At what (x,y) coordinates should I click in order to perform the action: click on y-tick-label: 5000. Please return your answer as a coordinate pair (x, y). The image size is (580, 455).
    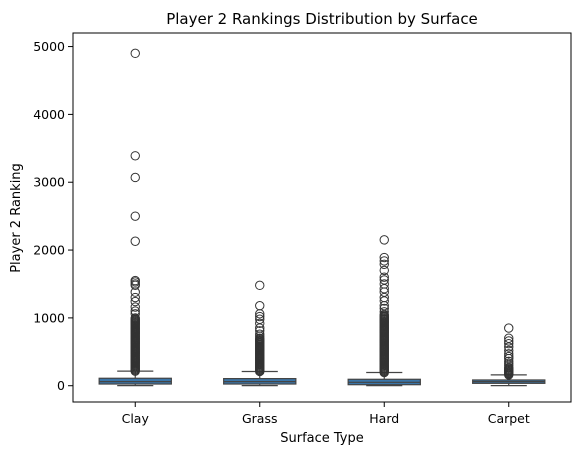
    Looking at the image, I should click on (49, 46).